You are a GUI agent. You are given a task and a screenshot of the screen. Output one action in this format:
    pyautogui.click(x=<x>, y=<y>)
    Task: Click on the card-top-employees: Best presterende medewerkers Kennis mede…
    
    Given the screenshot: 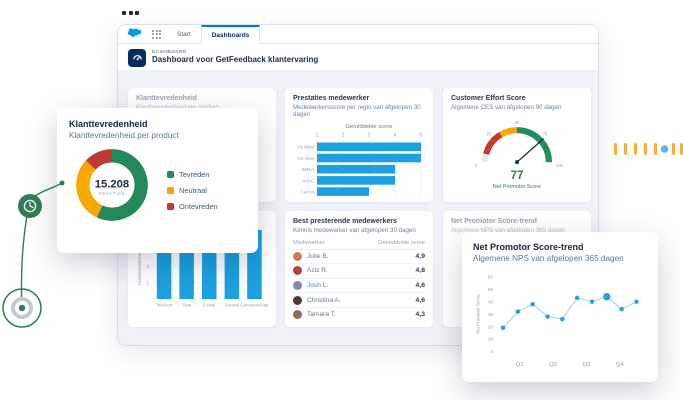 What is the action you would take?
    pyautogui.click(x=359, y=269)
    